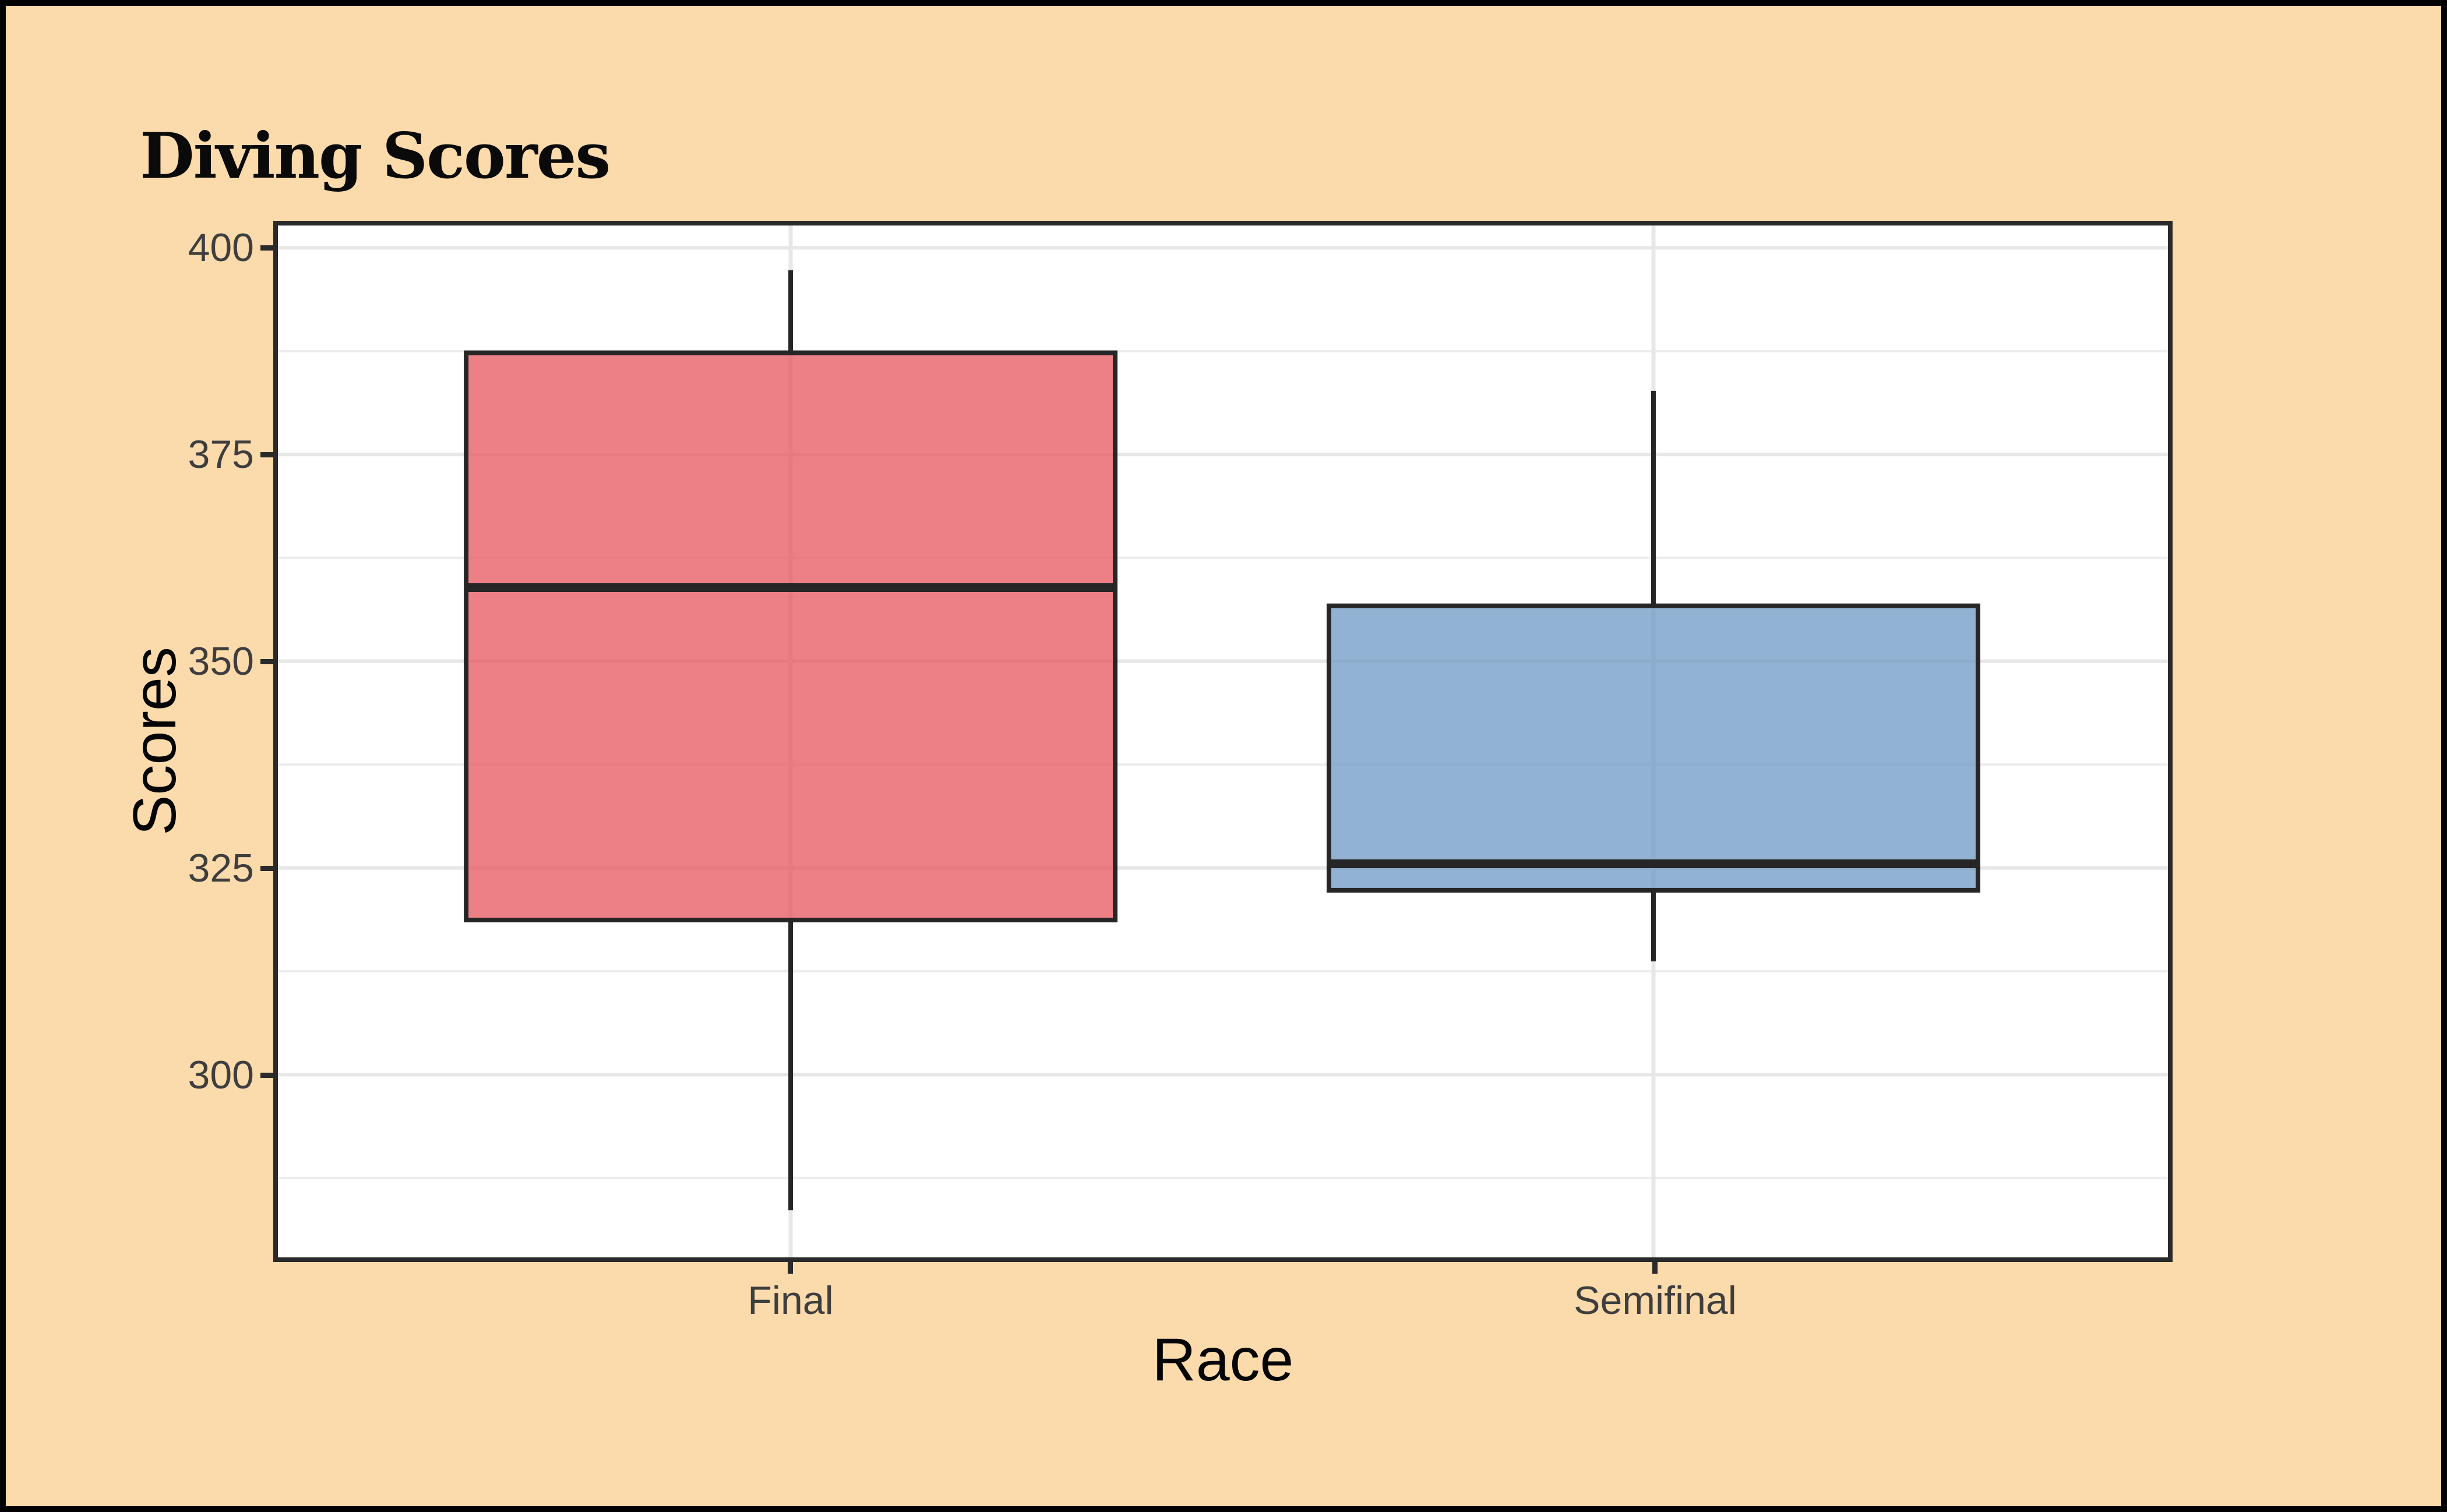  I want to click on x-tick-mark-final, so click(790, 1265).